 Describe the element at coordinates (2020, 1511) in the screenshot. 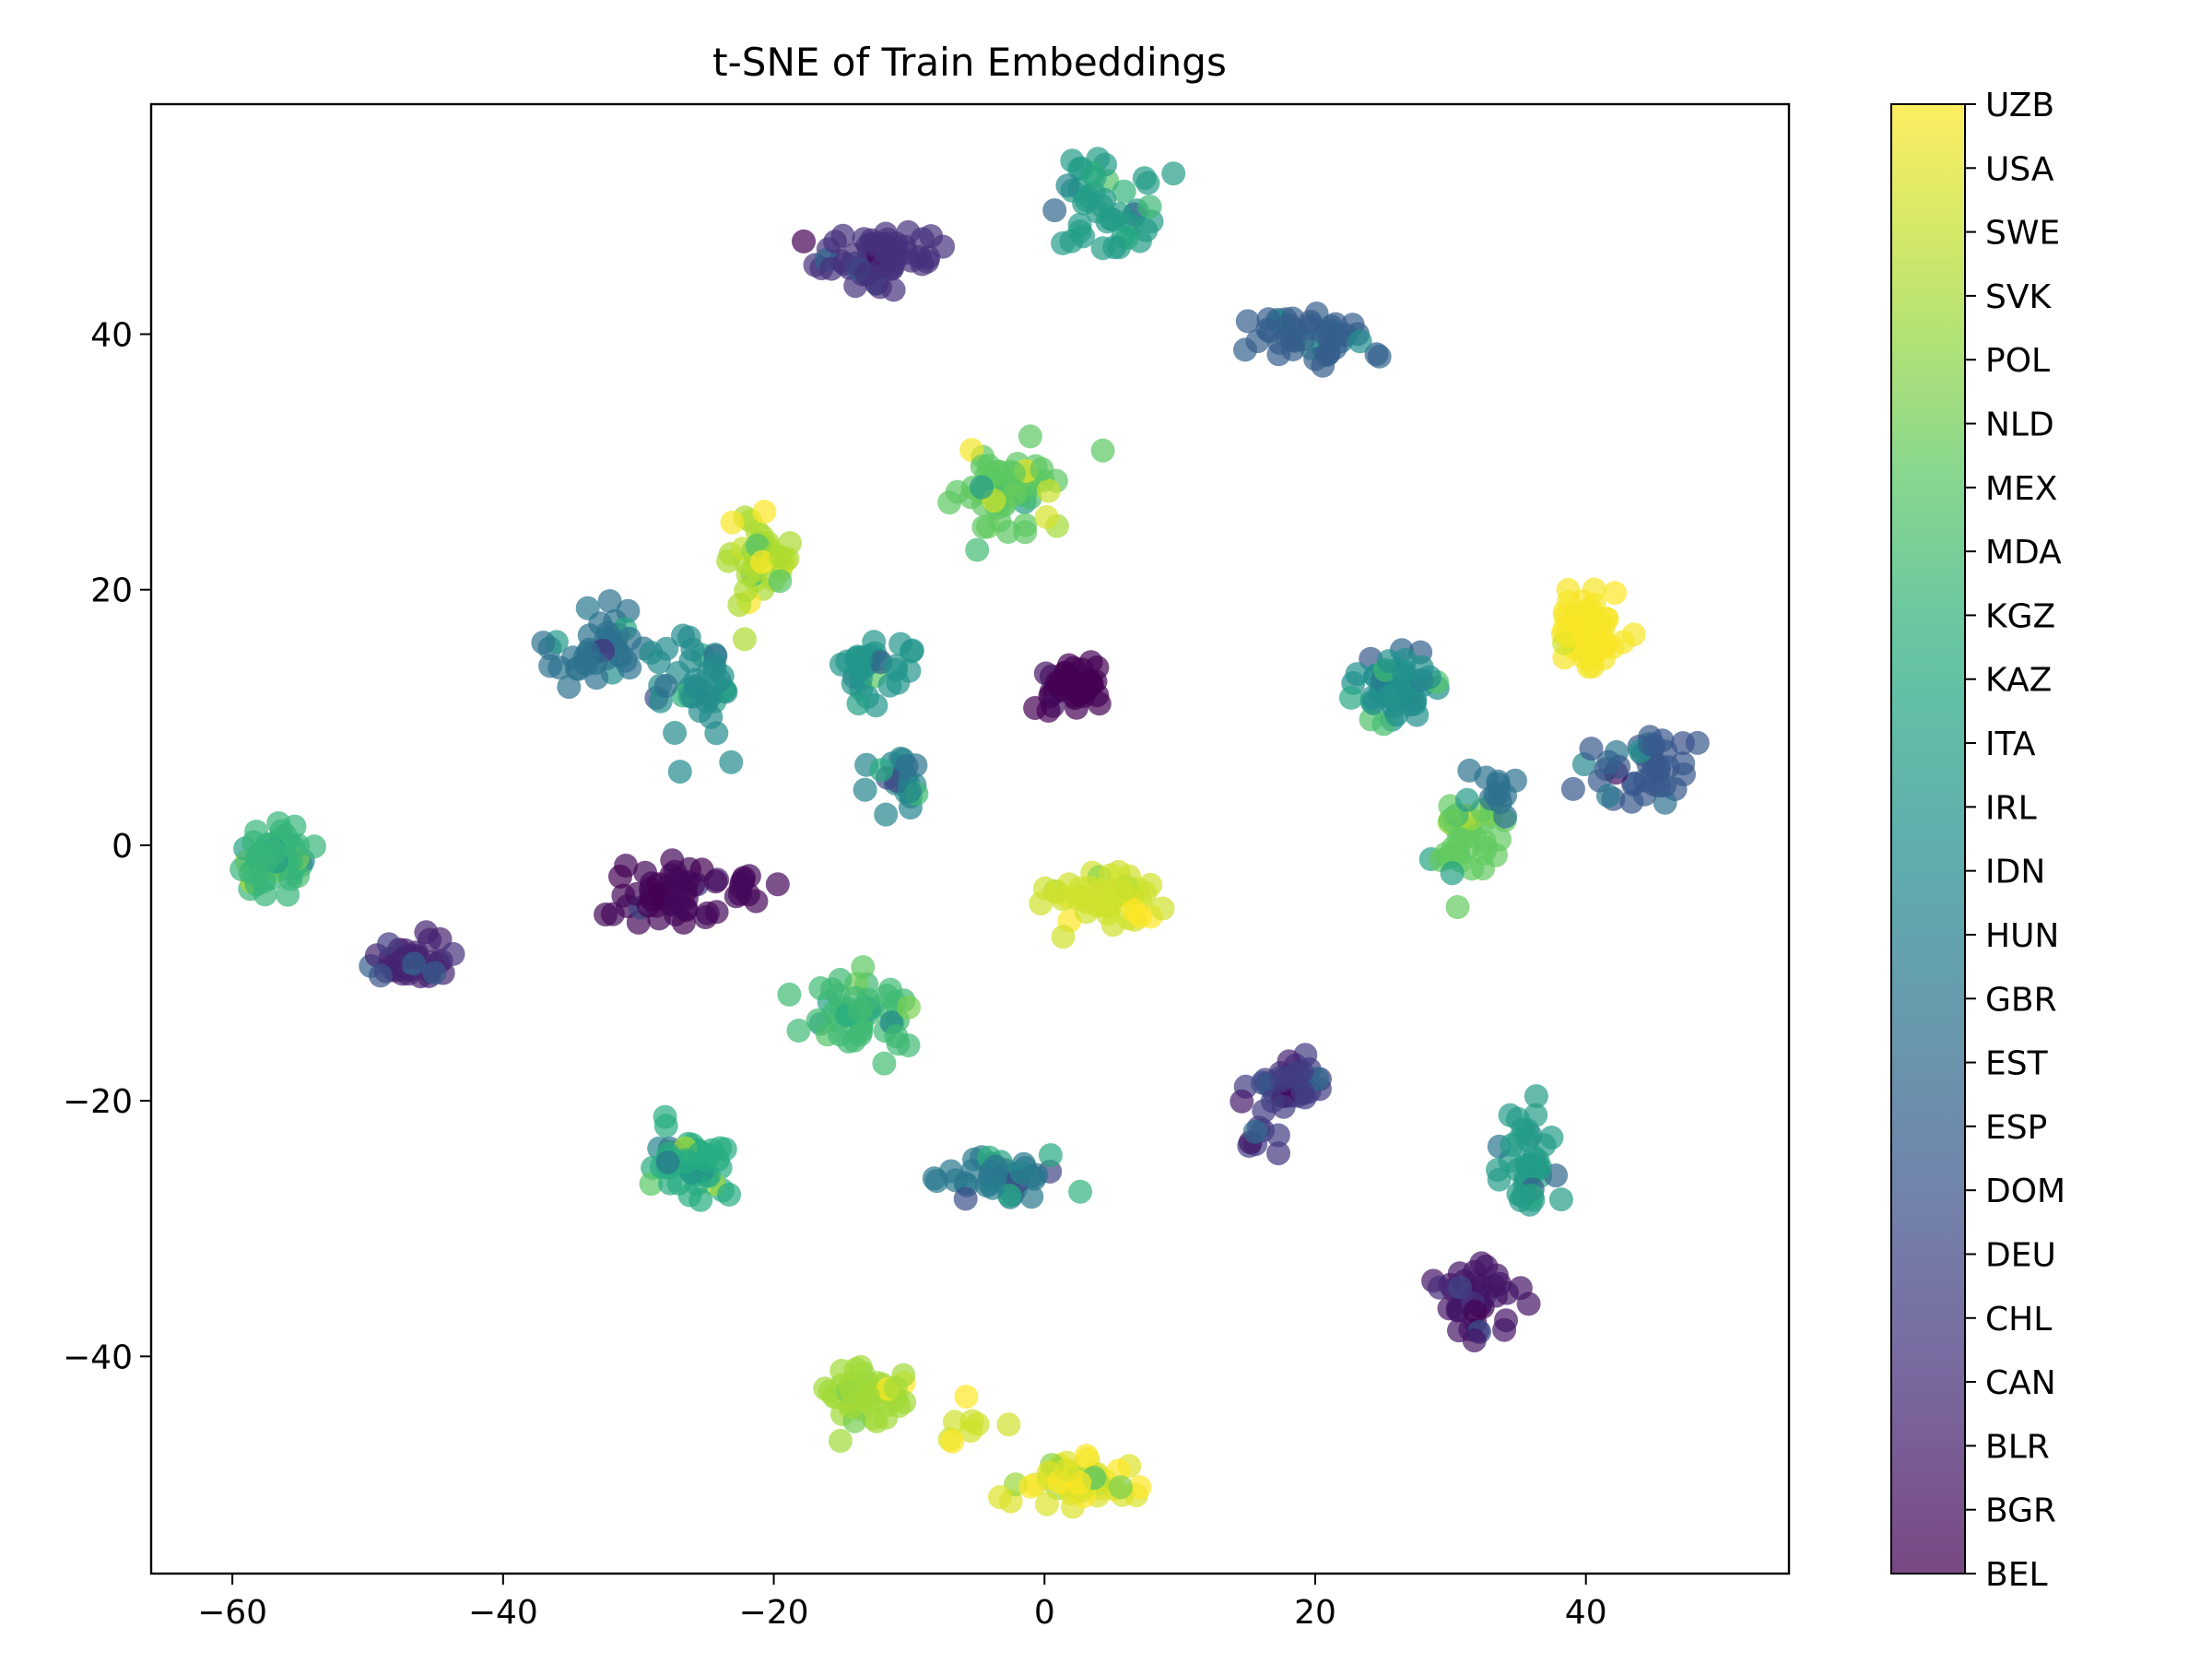

I see `colorbar-label: BGR` at that location.